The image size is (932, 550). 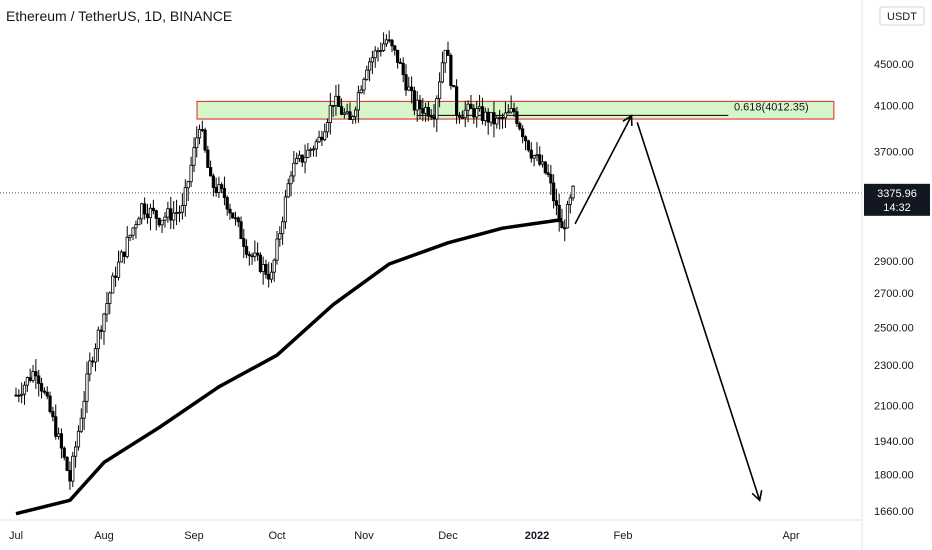 I want to click on projection-up-arrow, so click(x=603, y=169).